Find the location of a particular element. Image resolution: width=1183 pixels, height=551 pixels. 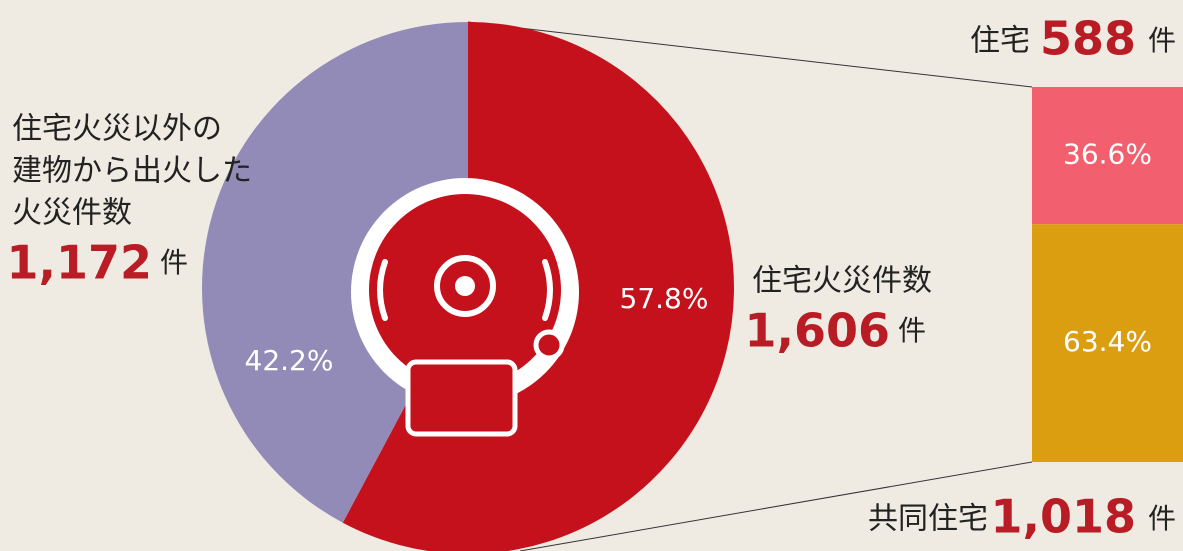

segment-percent: 63.4% is located at coordinates (1107, 341).